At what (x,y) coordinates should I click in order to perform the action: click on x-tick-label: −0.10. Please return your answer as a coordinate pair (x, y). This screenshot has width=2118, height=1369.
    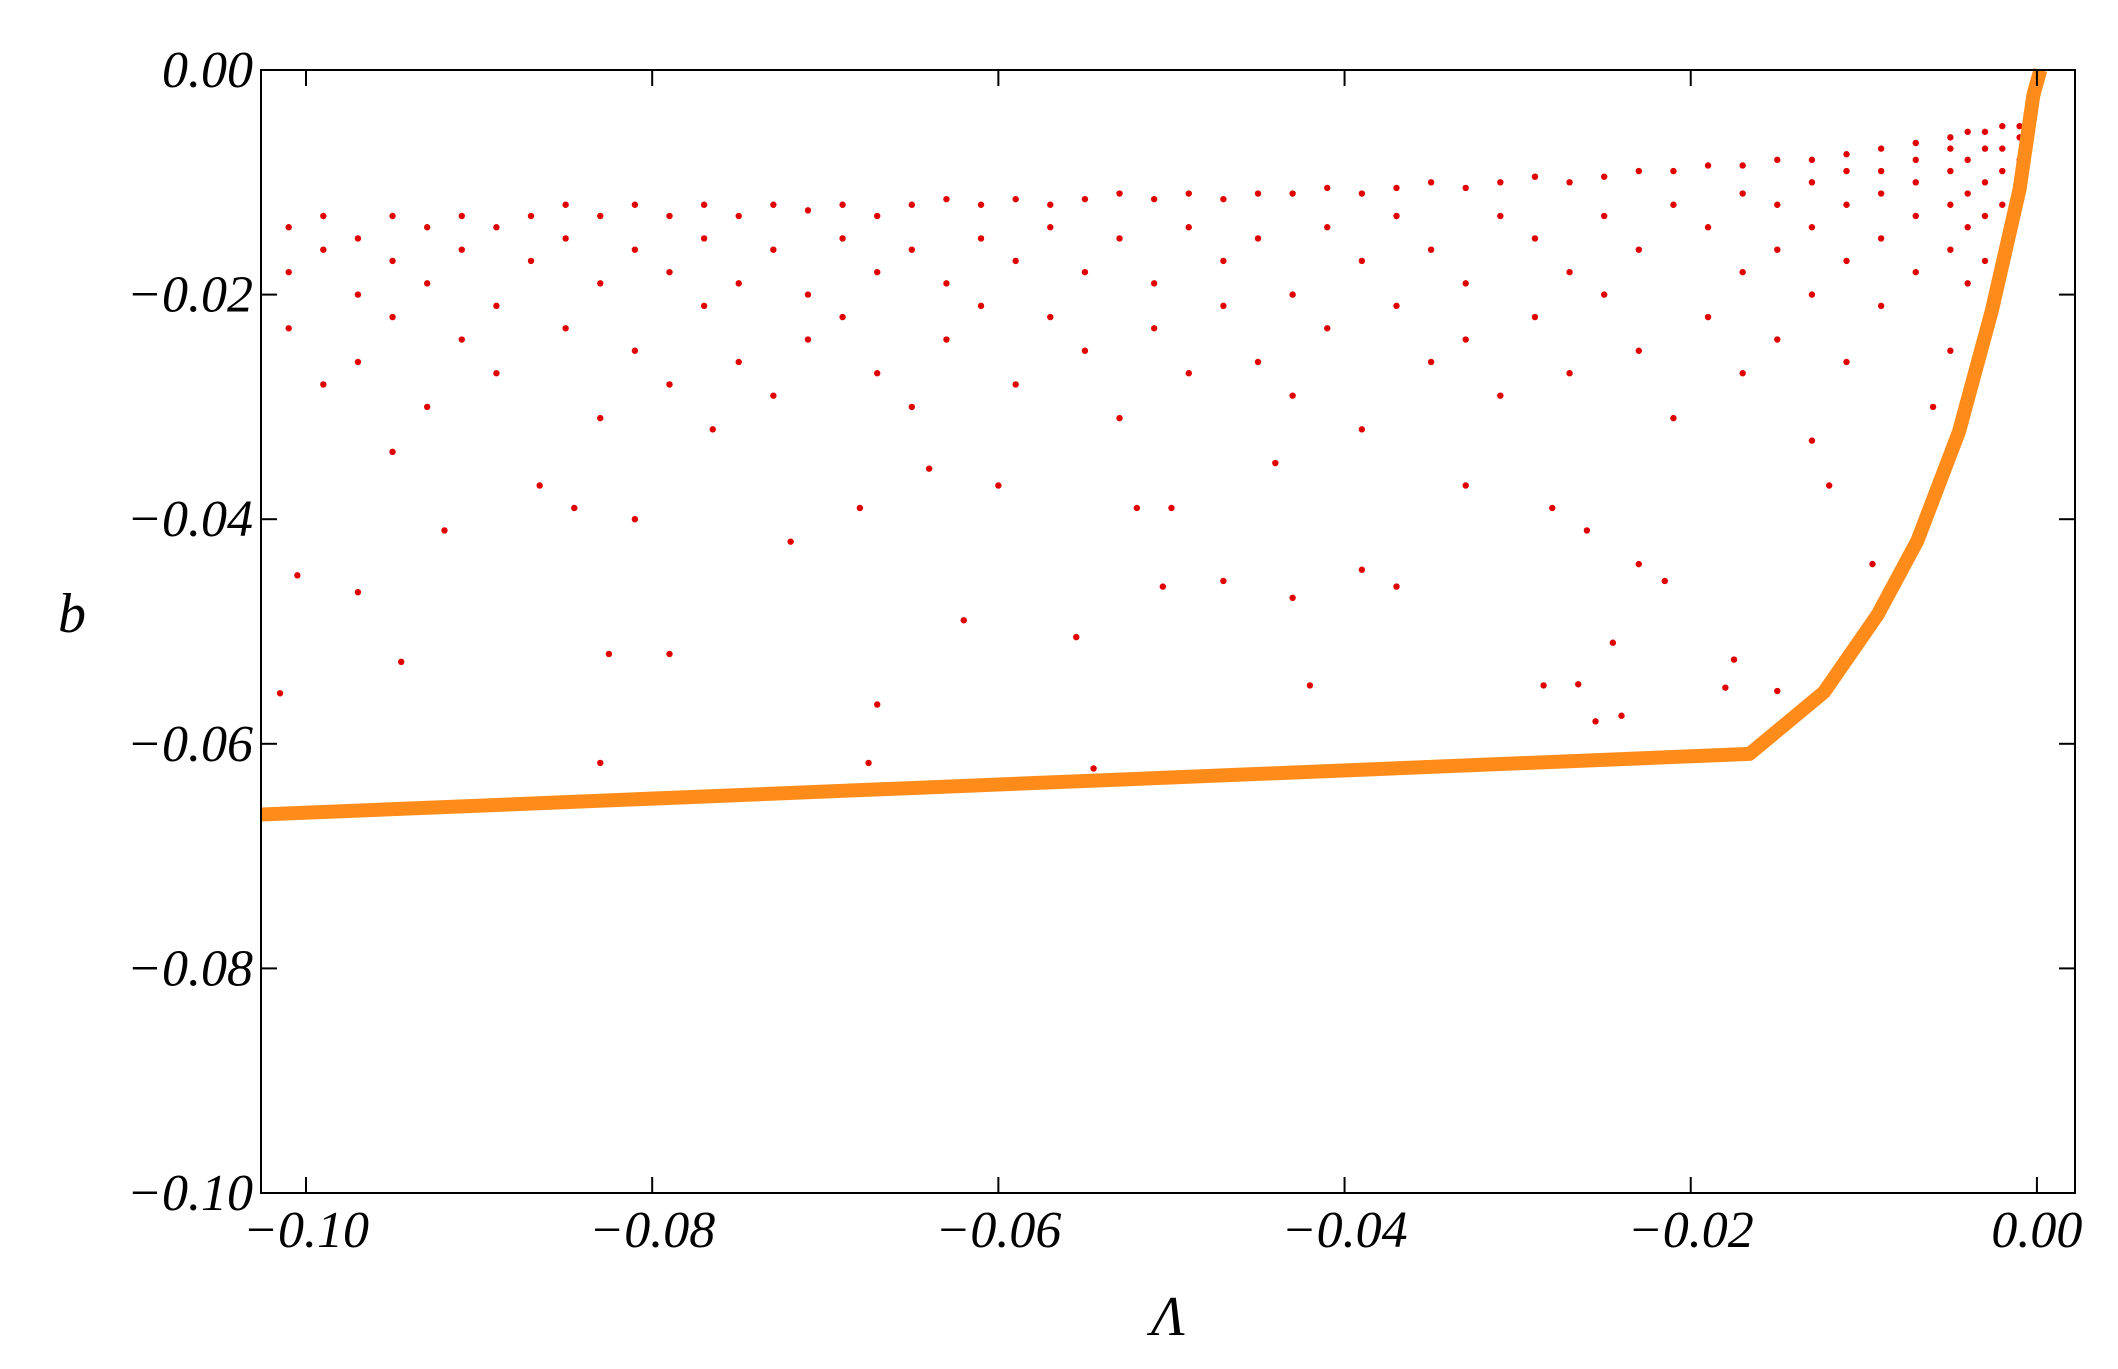
    Looking at the image, I should click on (306, 1230).